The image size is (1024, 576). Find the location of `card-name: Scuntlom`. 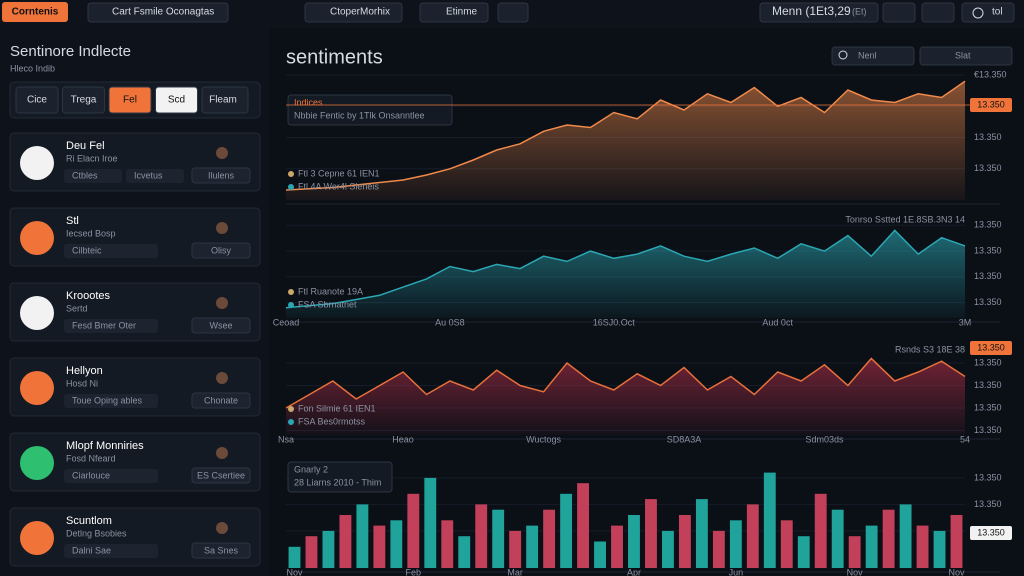

card-name: Scuntlom is located at coordinates (89, 521).